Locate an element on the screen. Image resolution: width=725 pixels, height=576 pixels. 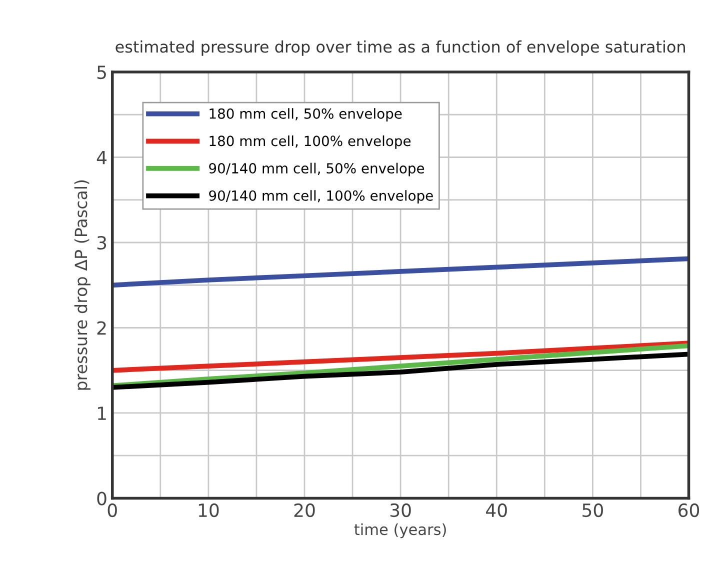
chart-title: estimated pressure drop over time as a function of envelope saturation is located at coordinates (400, 48).